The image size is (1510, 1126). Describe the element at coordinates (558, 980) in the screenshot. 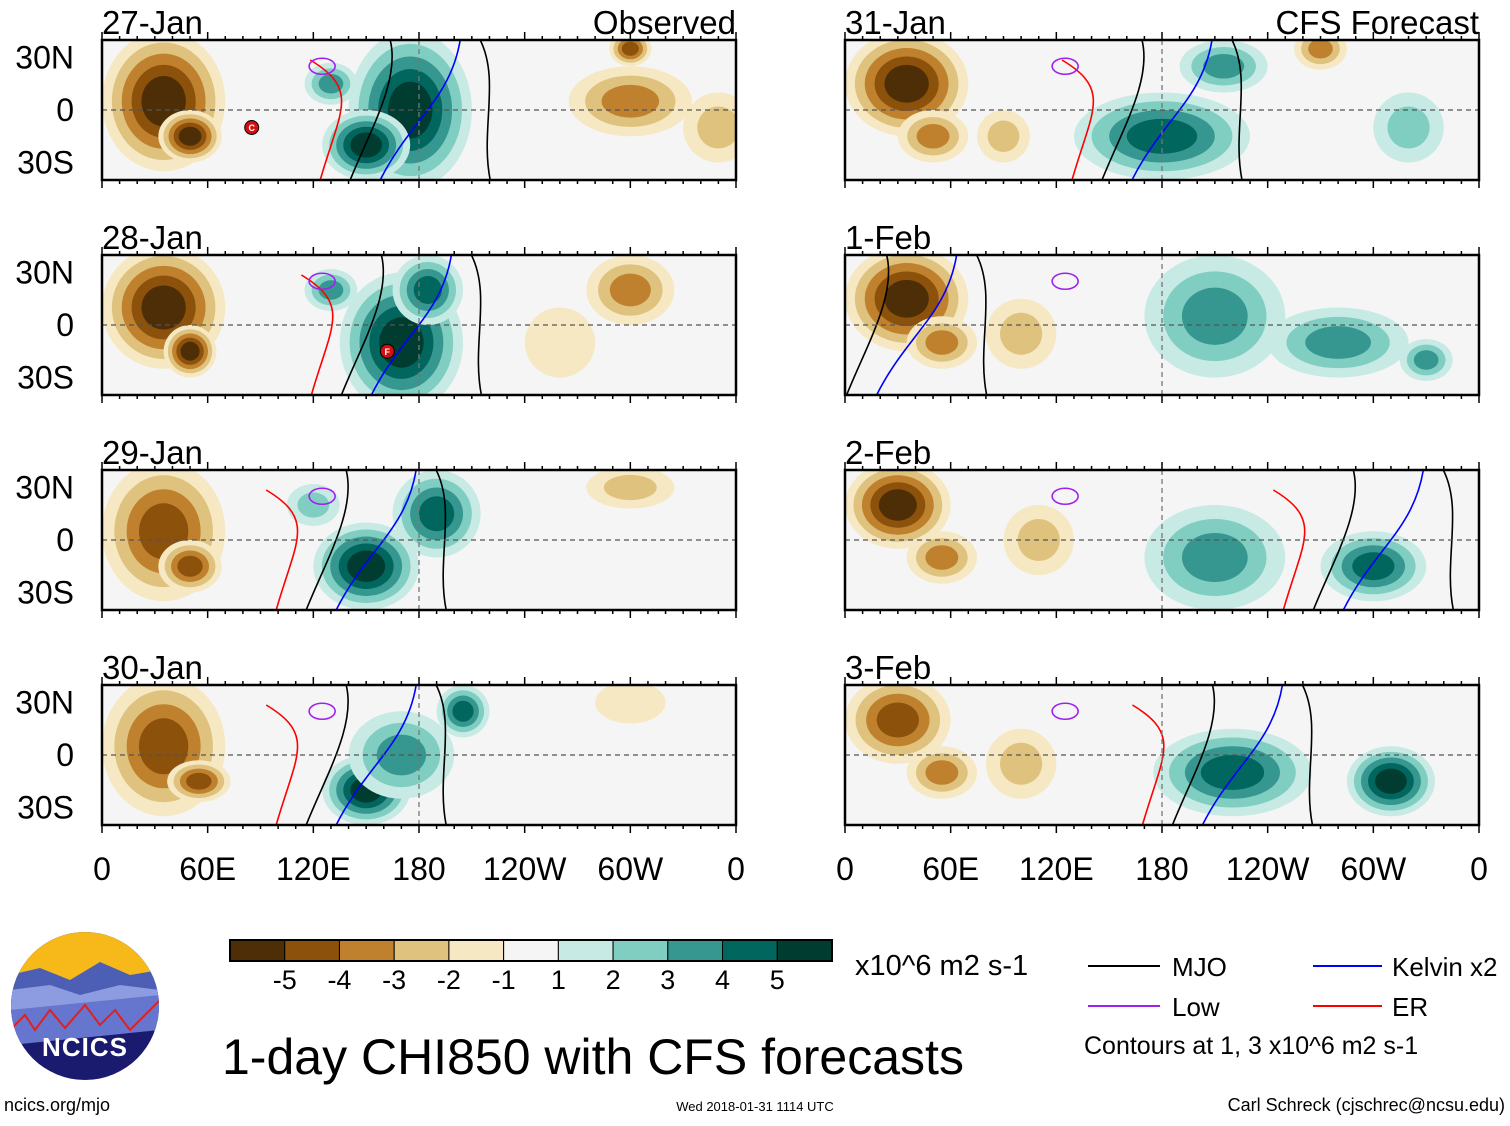

I see `colorbar-label: 1` at that location.